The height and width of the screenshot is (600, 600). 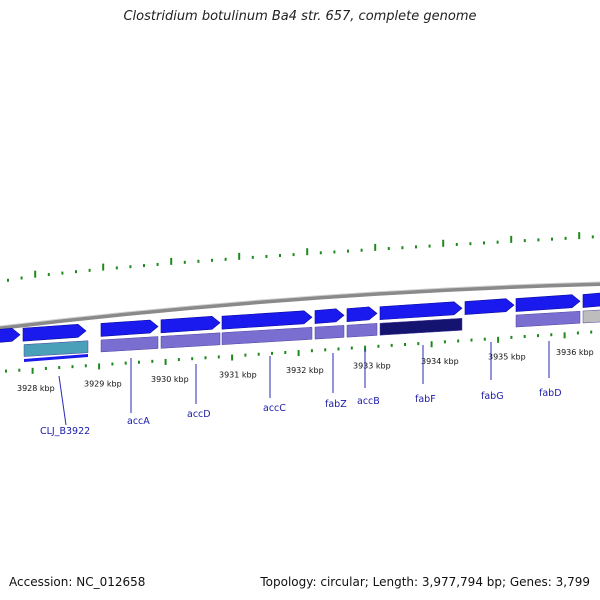 What do you see at coordinates (62, 400) in the screenshot?
I see `gene-leader` at bounding box center [62, 400].